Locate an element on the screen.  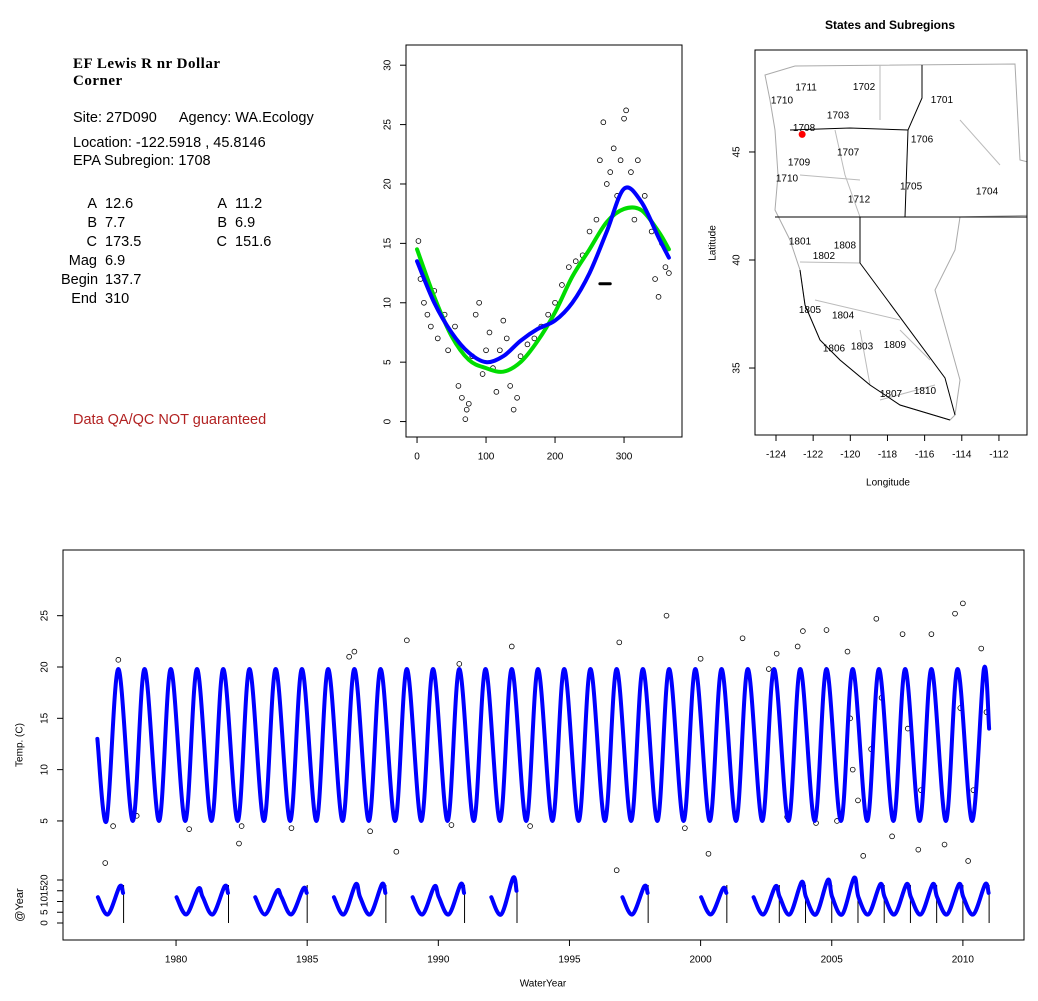
x-tick-label: -112 is located at coordinates (999, 455).